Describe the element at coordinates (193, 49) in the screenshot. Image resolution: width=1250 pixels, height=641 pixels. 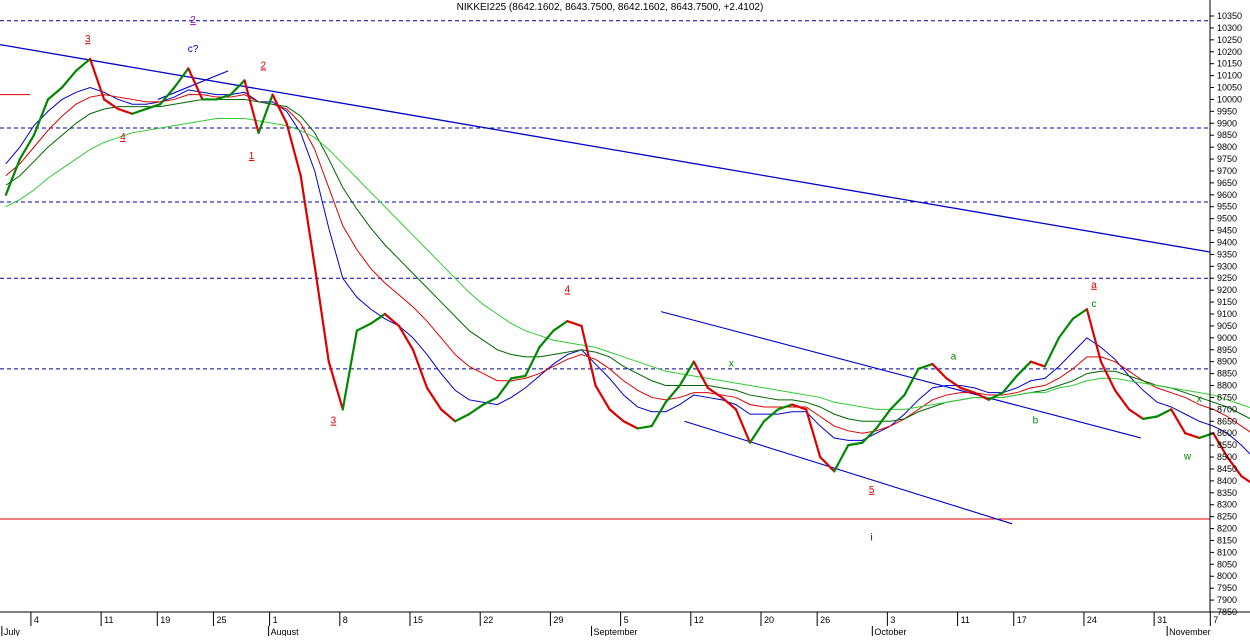
I see `wave-label: c?` at that location.